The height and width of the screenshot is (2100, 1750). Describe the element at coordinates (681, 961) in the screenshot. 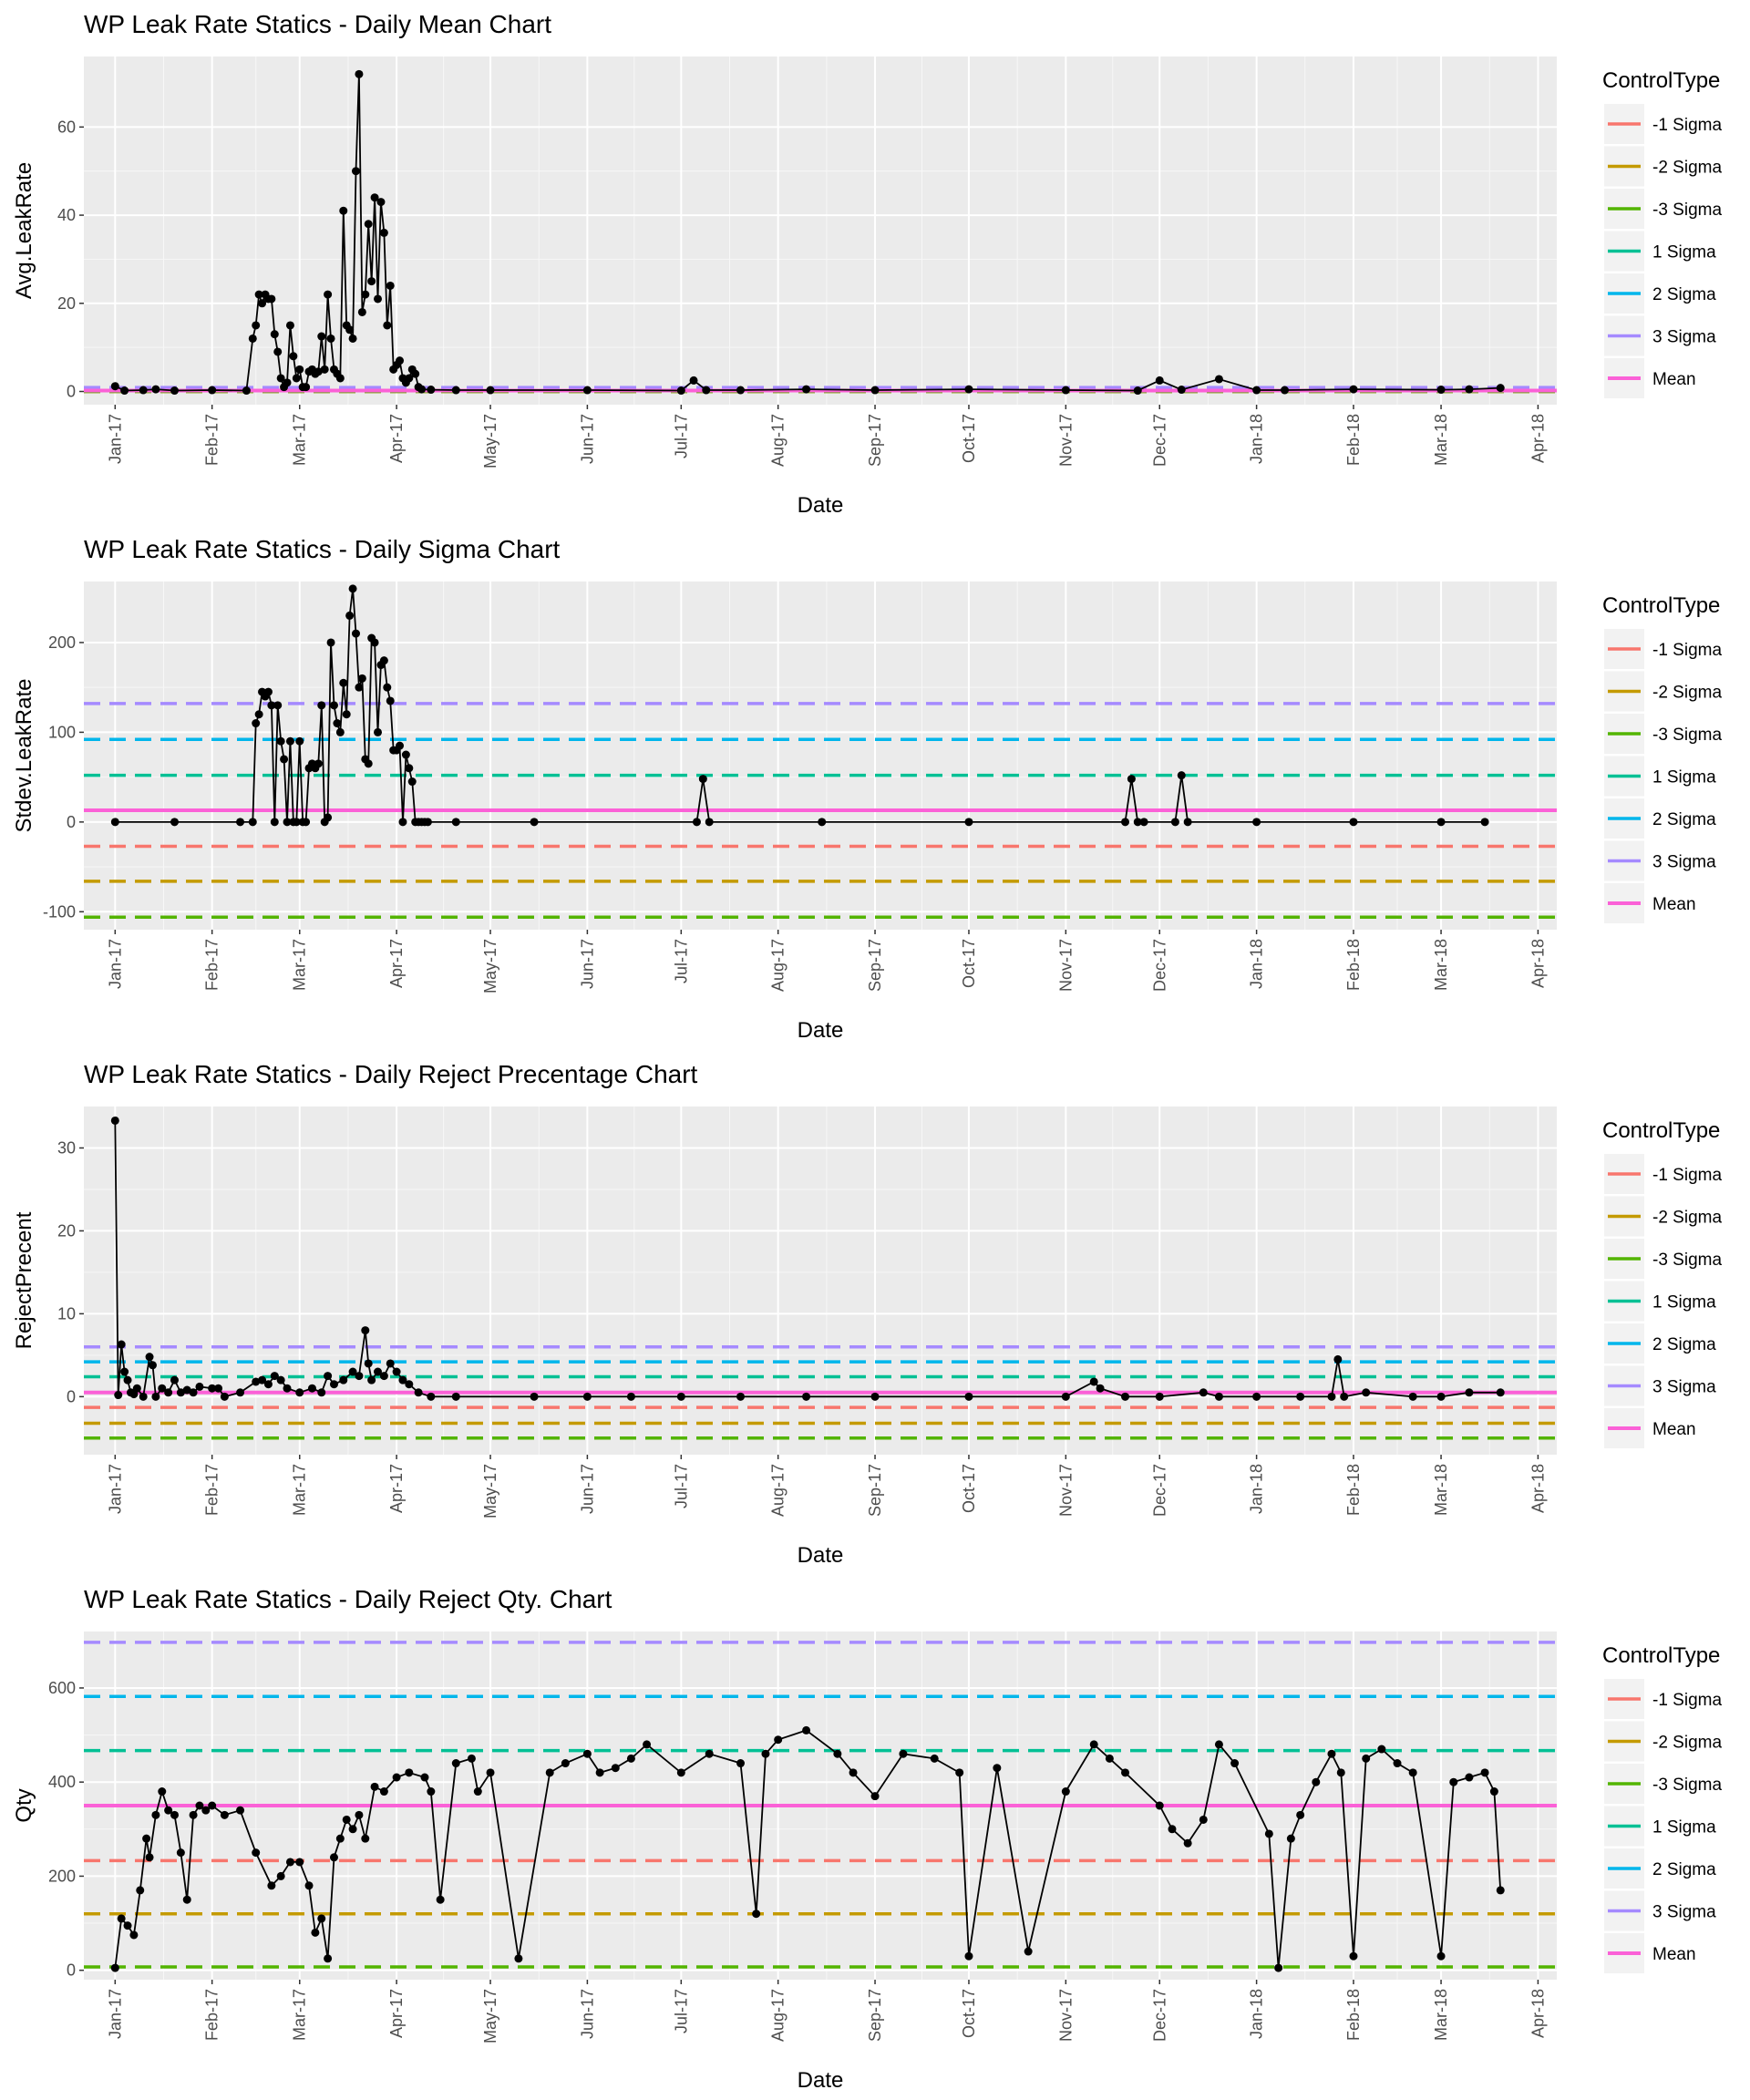

I see `x-tick-label: Jul-17` at that location.